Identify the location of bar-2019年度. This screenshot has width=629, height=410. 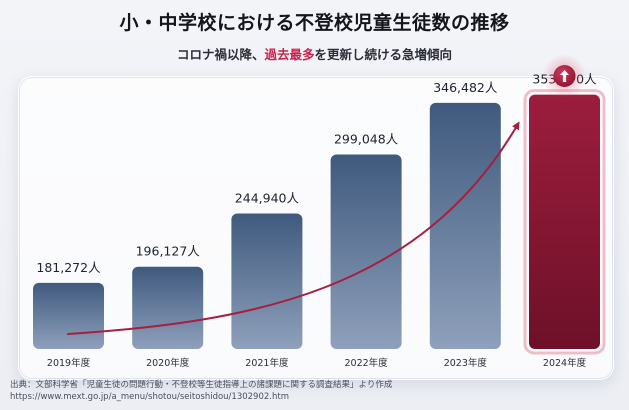
(68, 315).